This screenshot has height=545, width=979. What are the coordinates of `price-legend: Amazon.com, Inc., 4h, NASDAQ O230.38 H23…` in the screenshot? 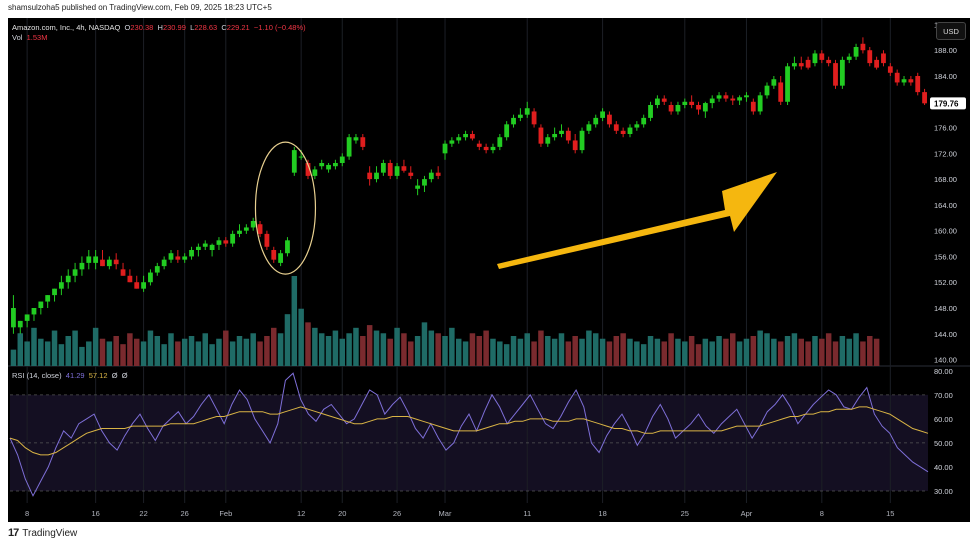 It's located at (159, 27).